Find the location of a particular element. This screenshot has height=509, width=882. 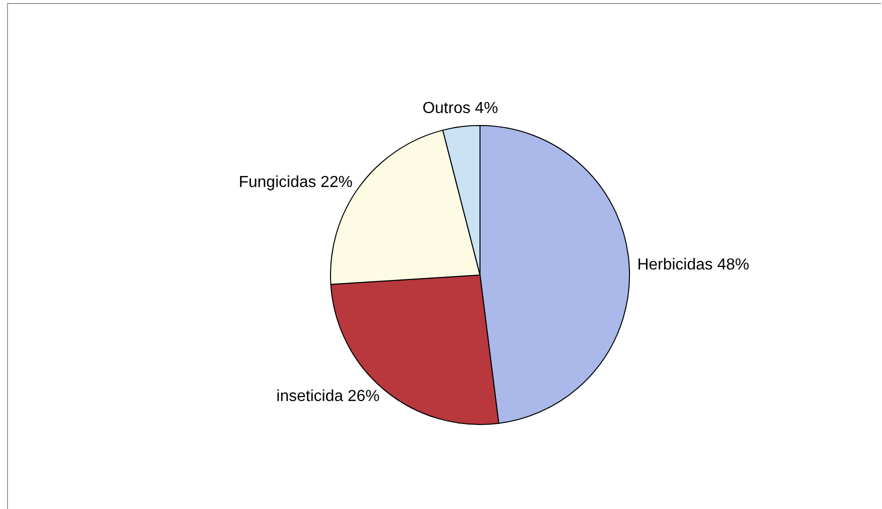

slice-label: Outros 4% is located at coordinates (460, 109).